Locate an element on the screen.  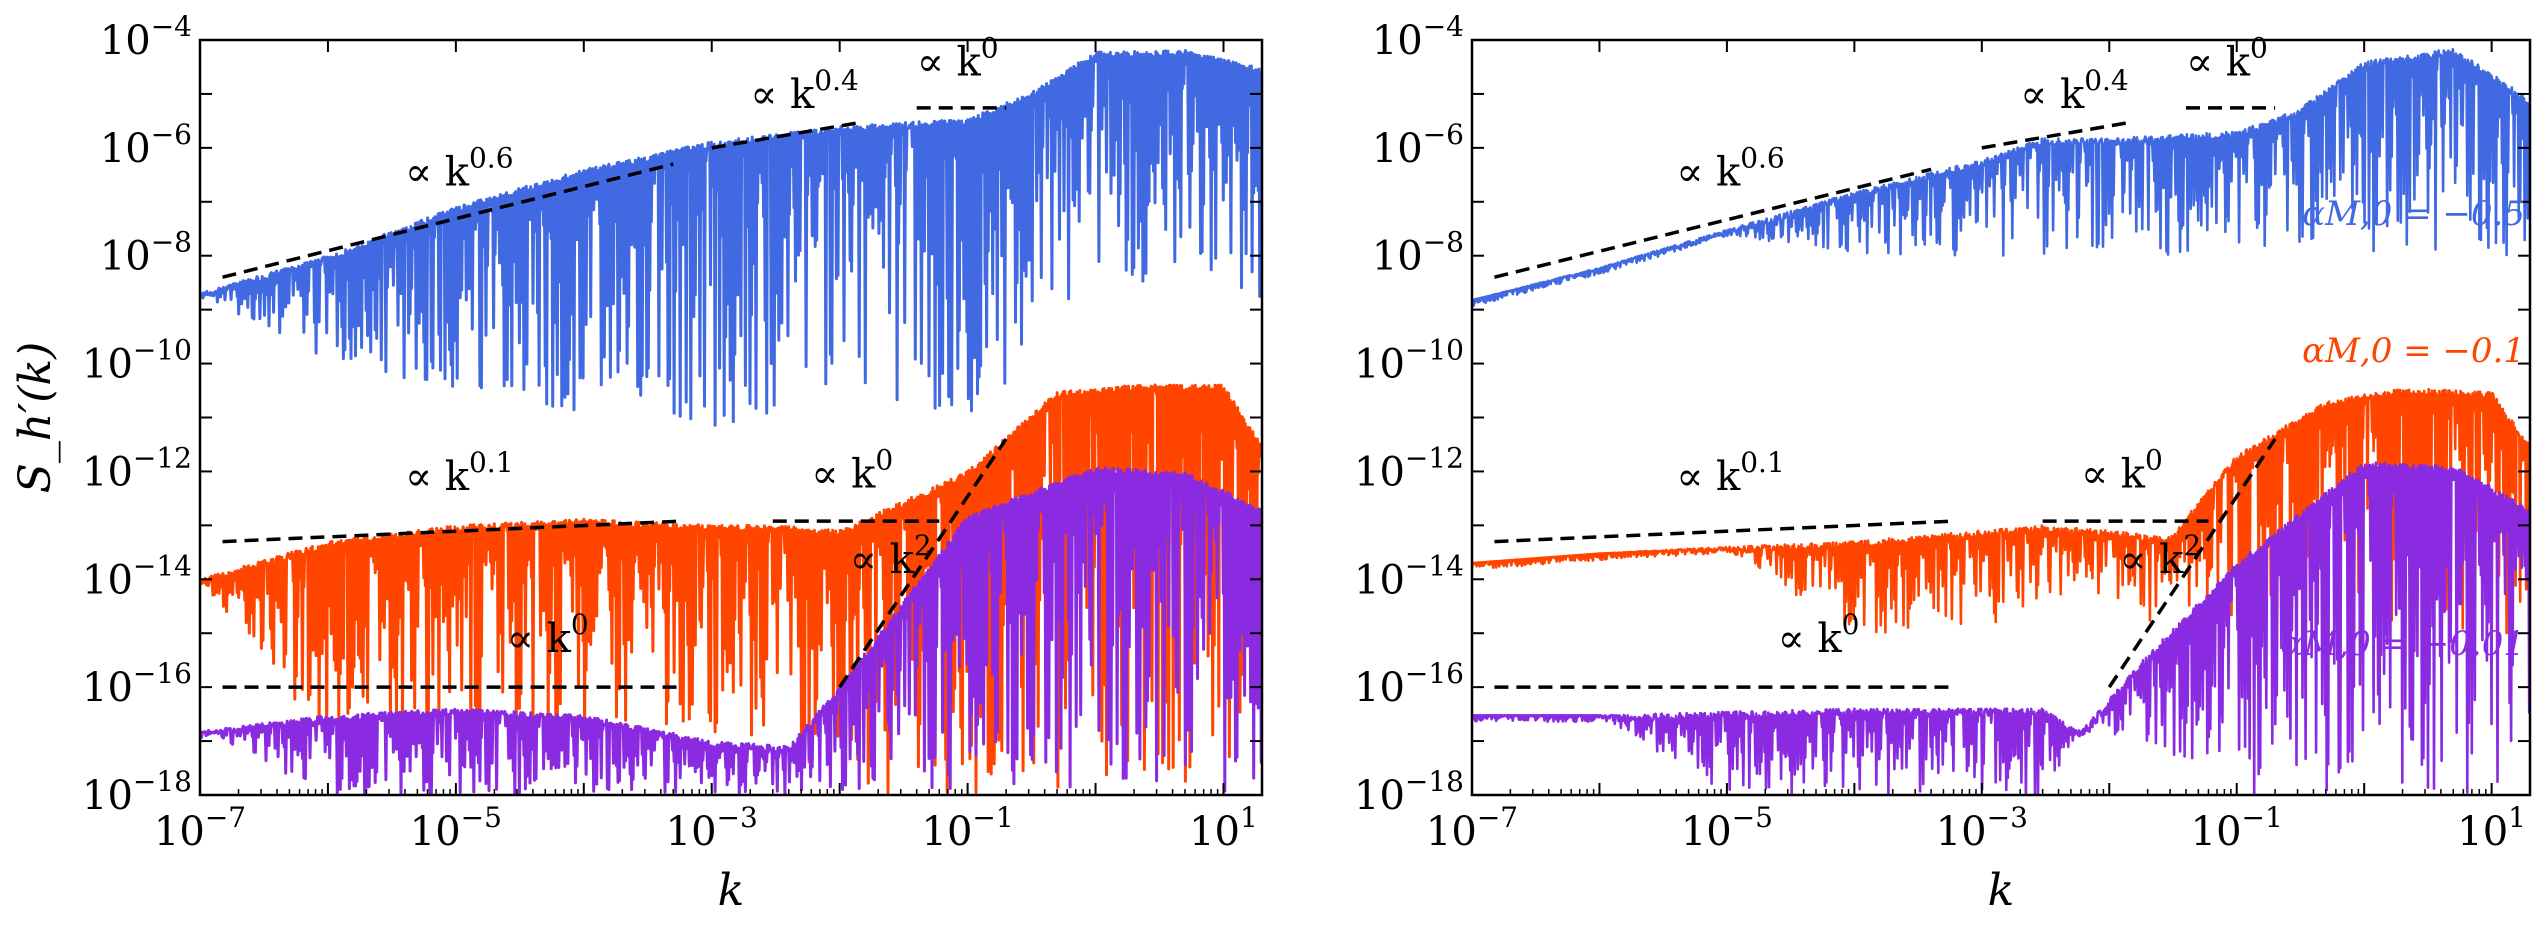
legend-entry: αM,0 = −0.01 is located at coordinates (2402, 644).